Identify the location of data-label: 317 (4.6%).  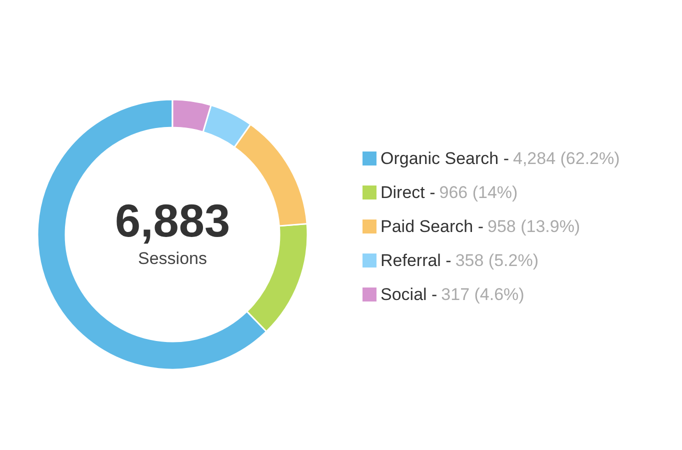
(482, 294).